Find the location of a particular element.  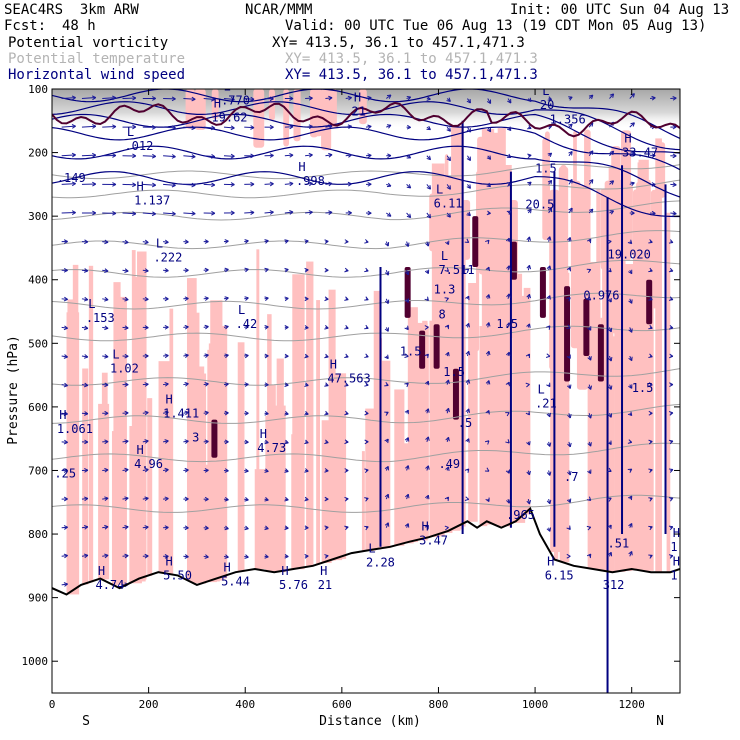

extremum-kind: L is located at coordinates (115, 355).